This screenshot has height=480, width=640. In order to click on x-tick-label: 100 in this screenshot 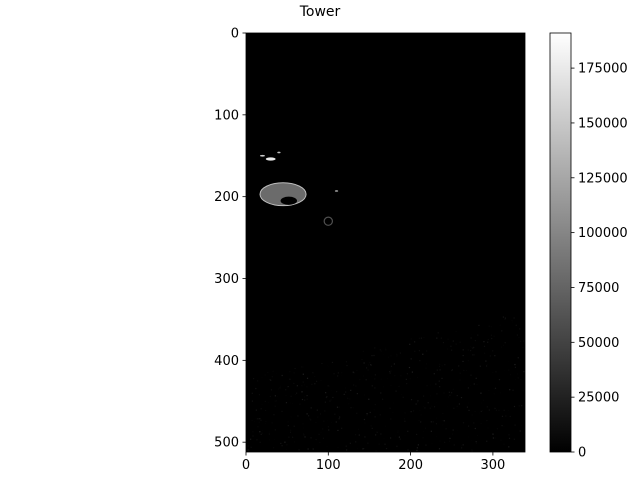, I will do `click(328, 465)`.